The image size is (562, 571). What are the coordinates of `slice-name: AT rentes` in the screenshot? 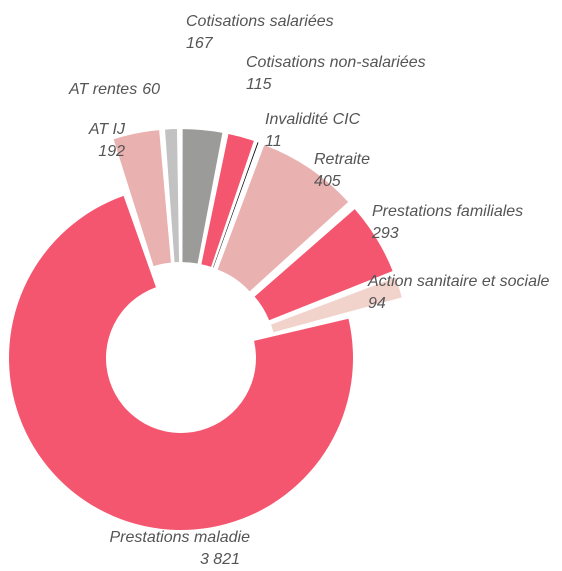 It's located at (102, 89).